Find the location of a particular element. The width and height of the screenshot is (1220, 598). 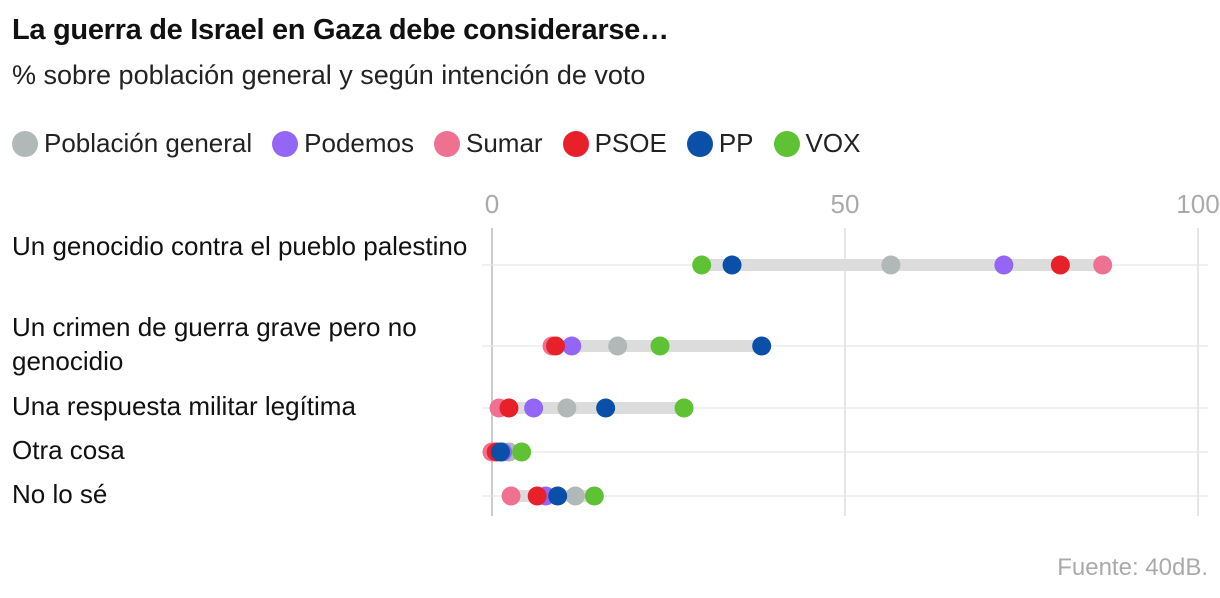

source-note: Fuente: 40dB. is located at coordinates (1132, 567).